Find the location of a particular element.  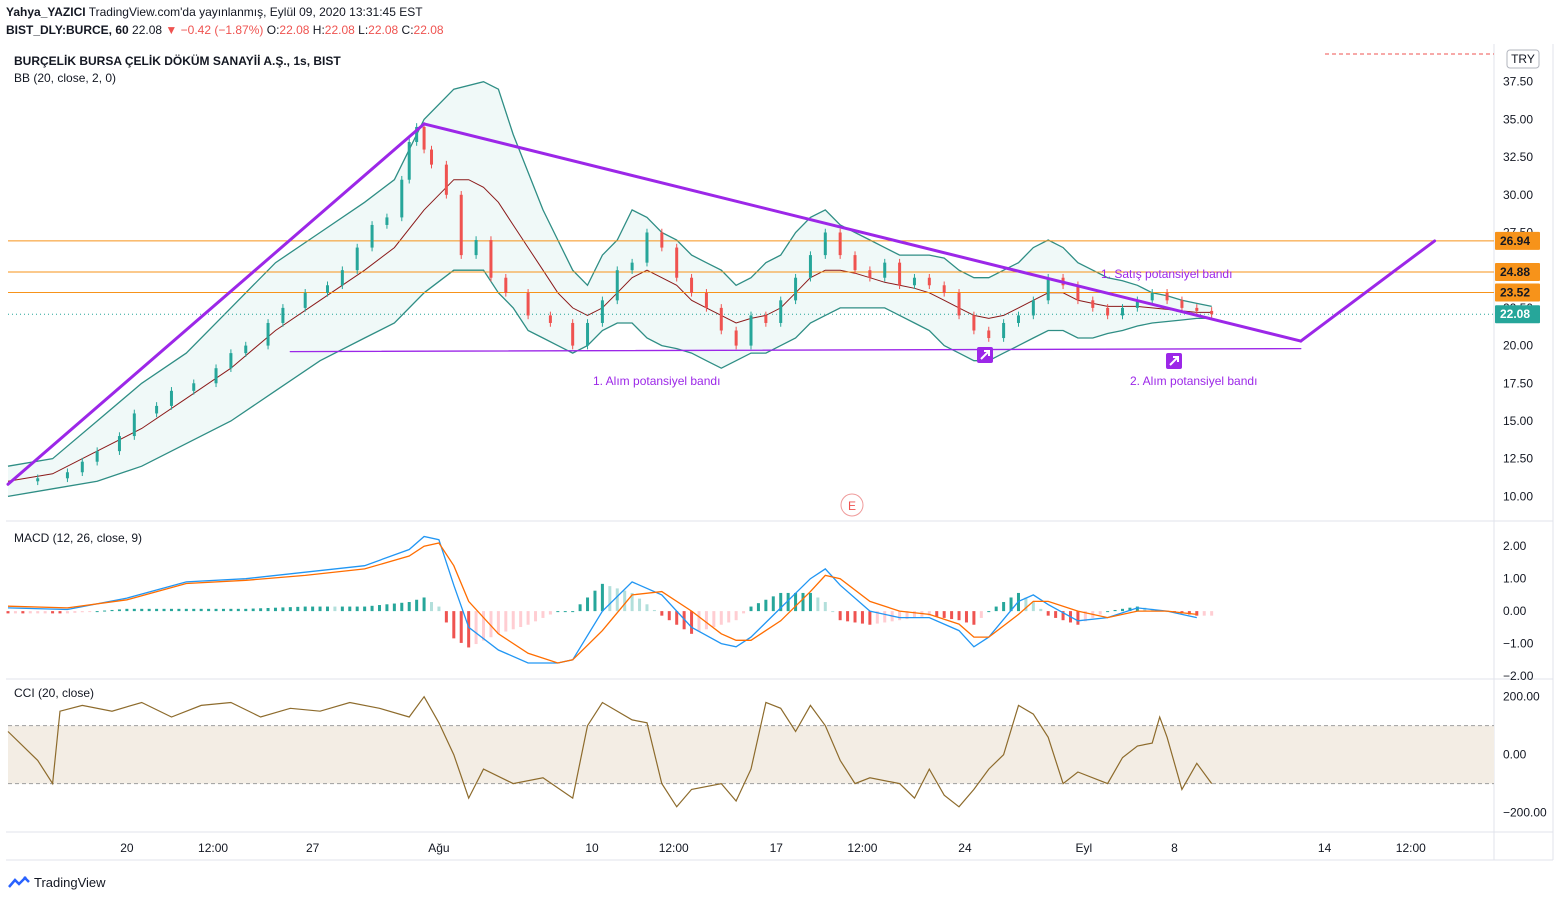

price-tag-label: 24.88 is located at coordinates (1515, 272).